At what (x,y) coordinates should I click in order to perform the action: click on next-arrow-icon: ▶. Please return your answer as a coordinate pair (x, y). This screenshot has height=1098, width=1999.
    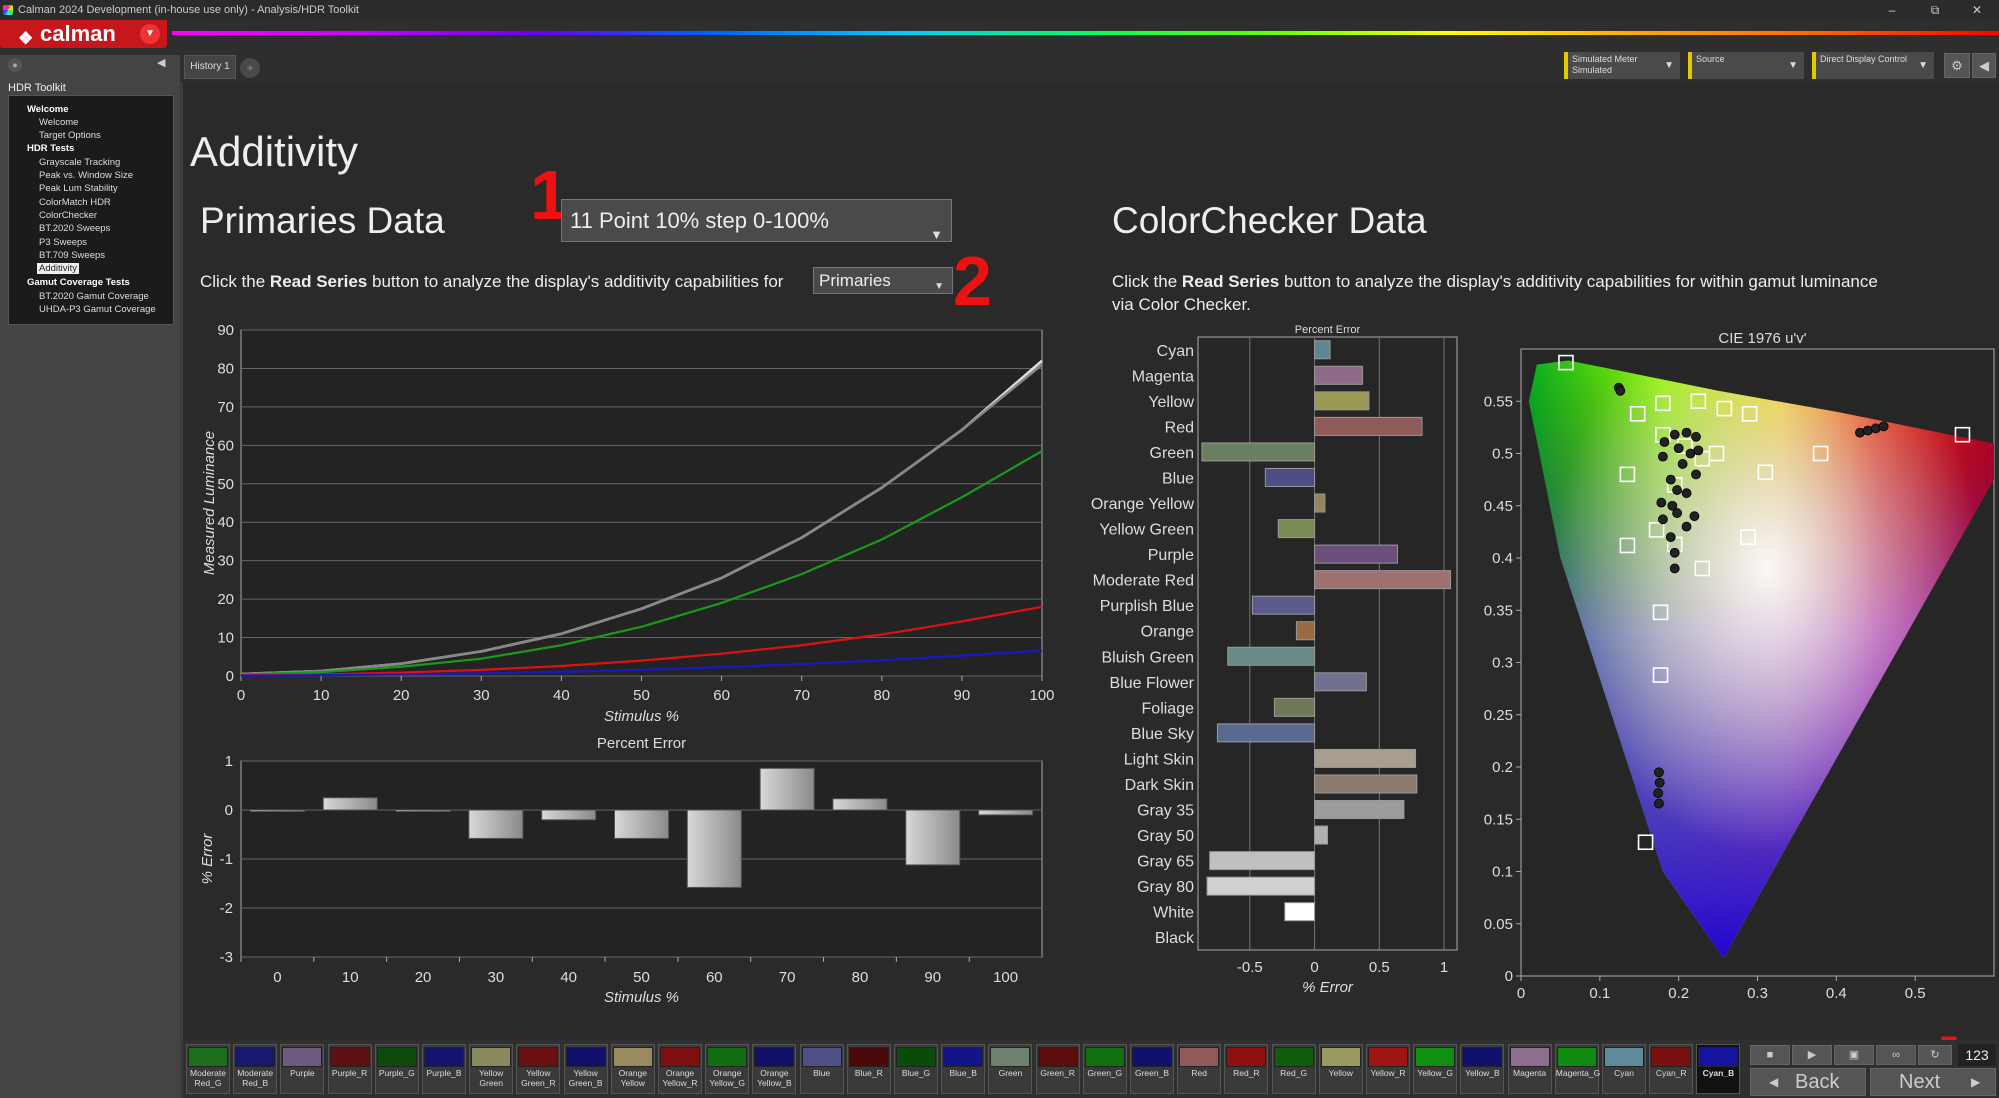
    Looking at the image, I should click on (1976, 1082).